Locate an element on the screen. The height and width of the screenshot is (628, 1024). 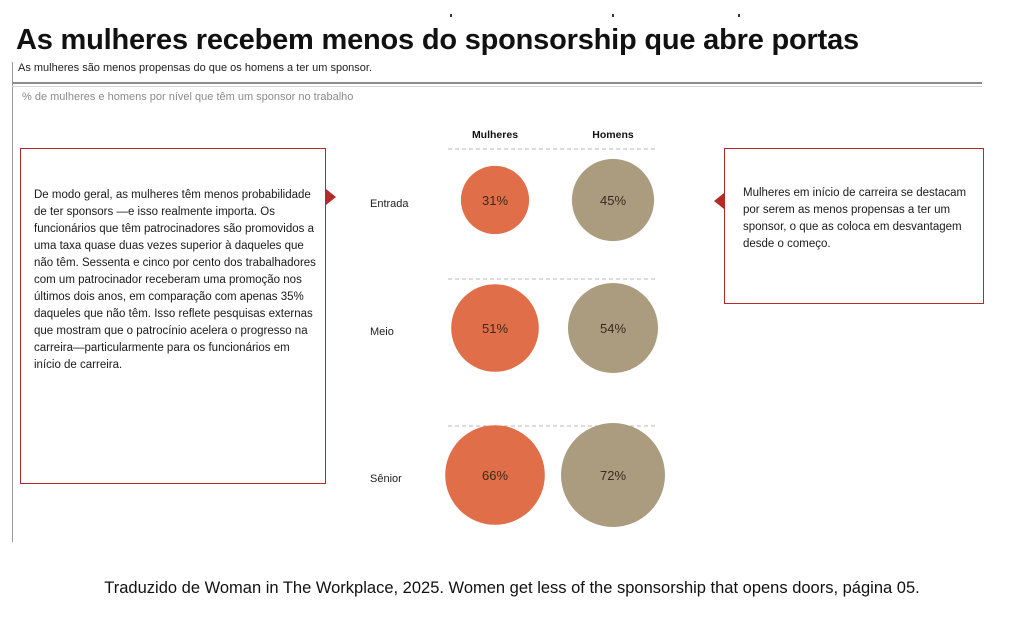
column-header-homens: Homens is located at coordinates (613, 135).